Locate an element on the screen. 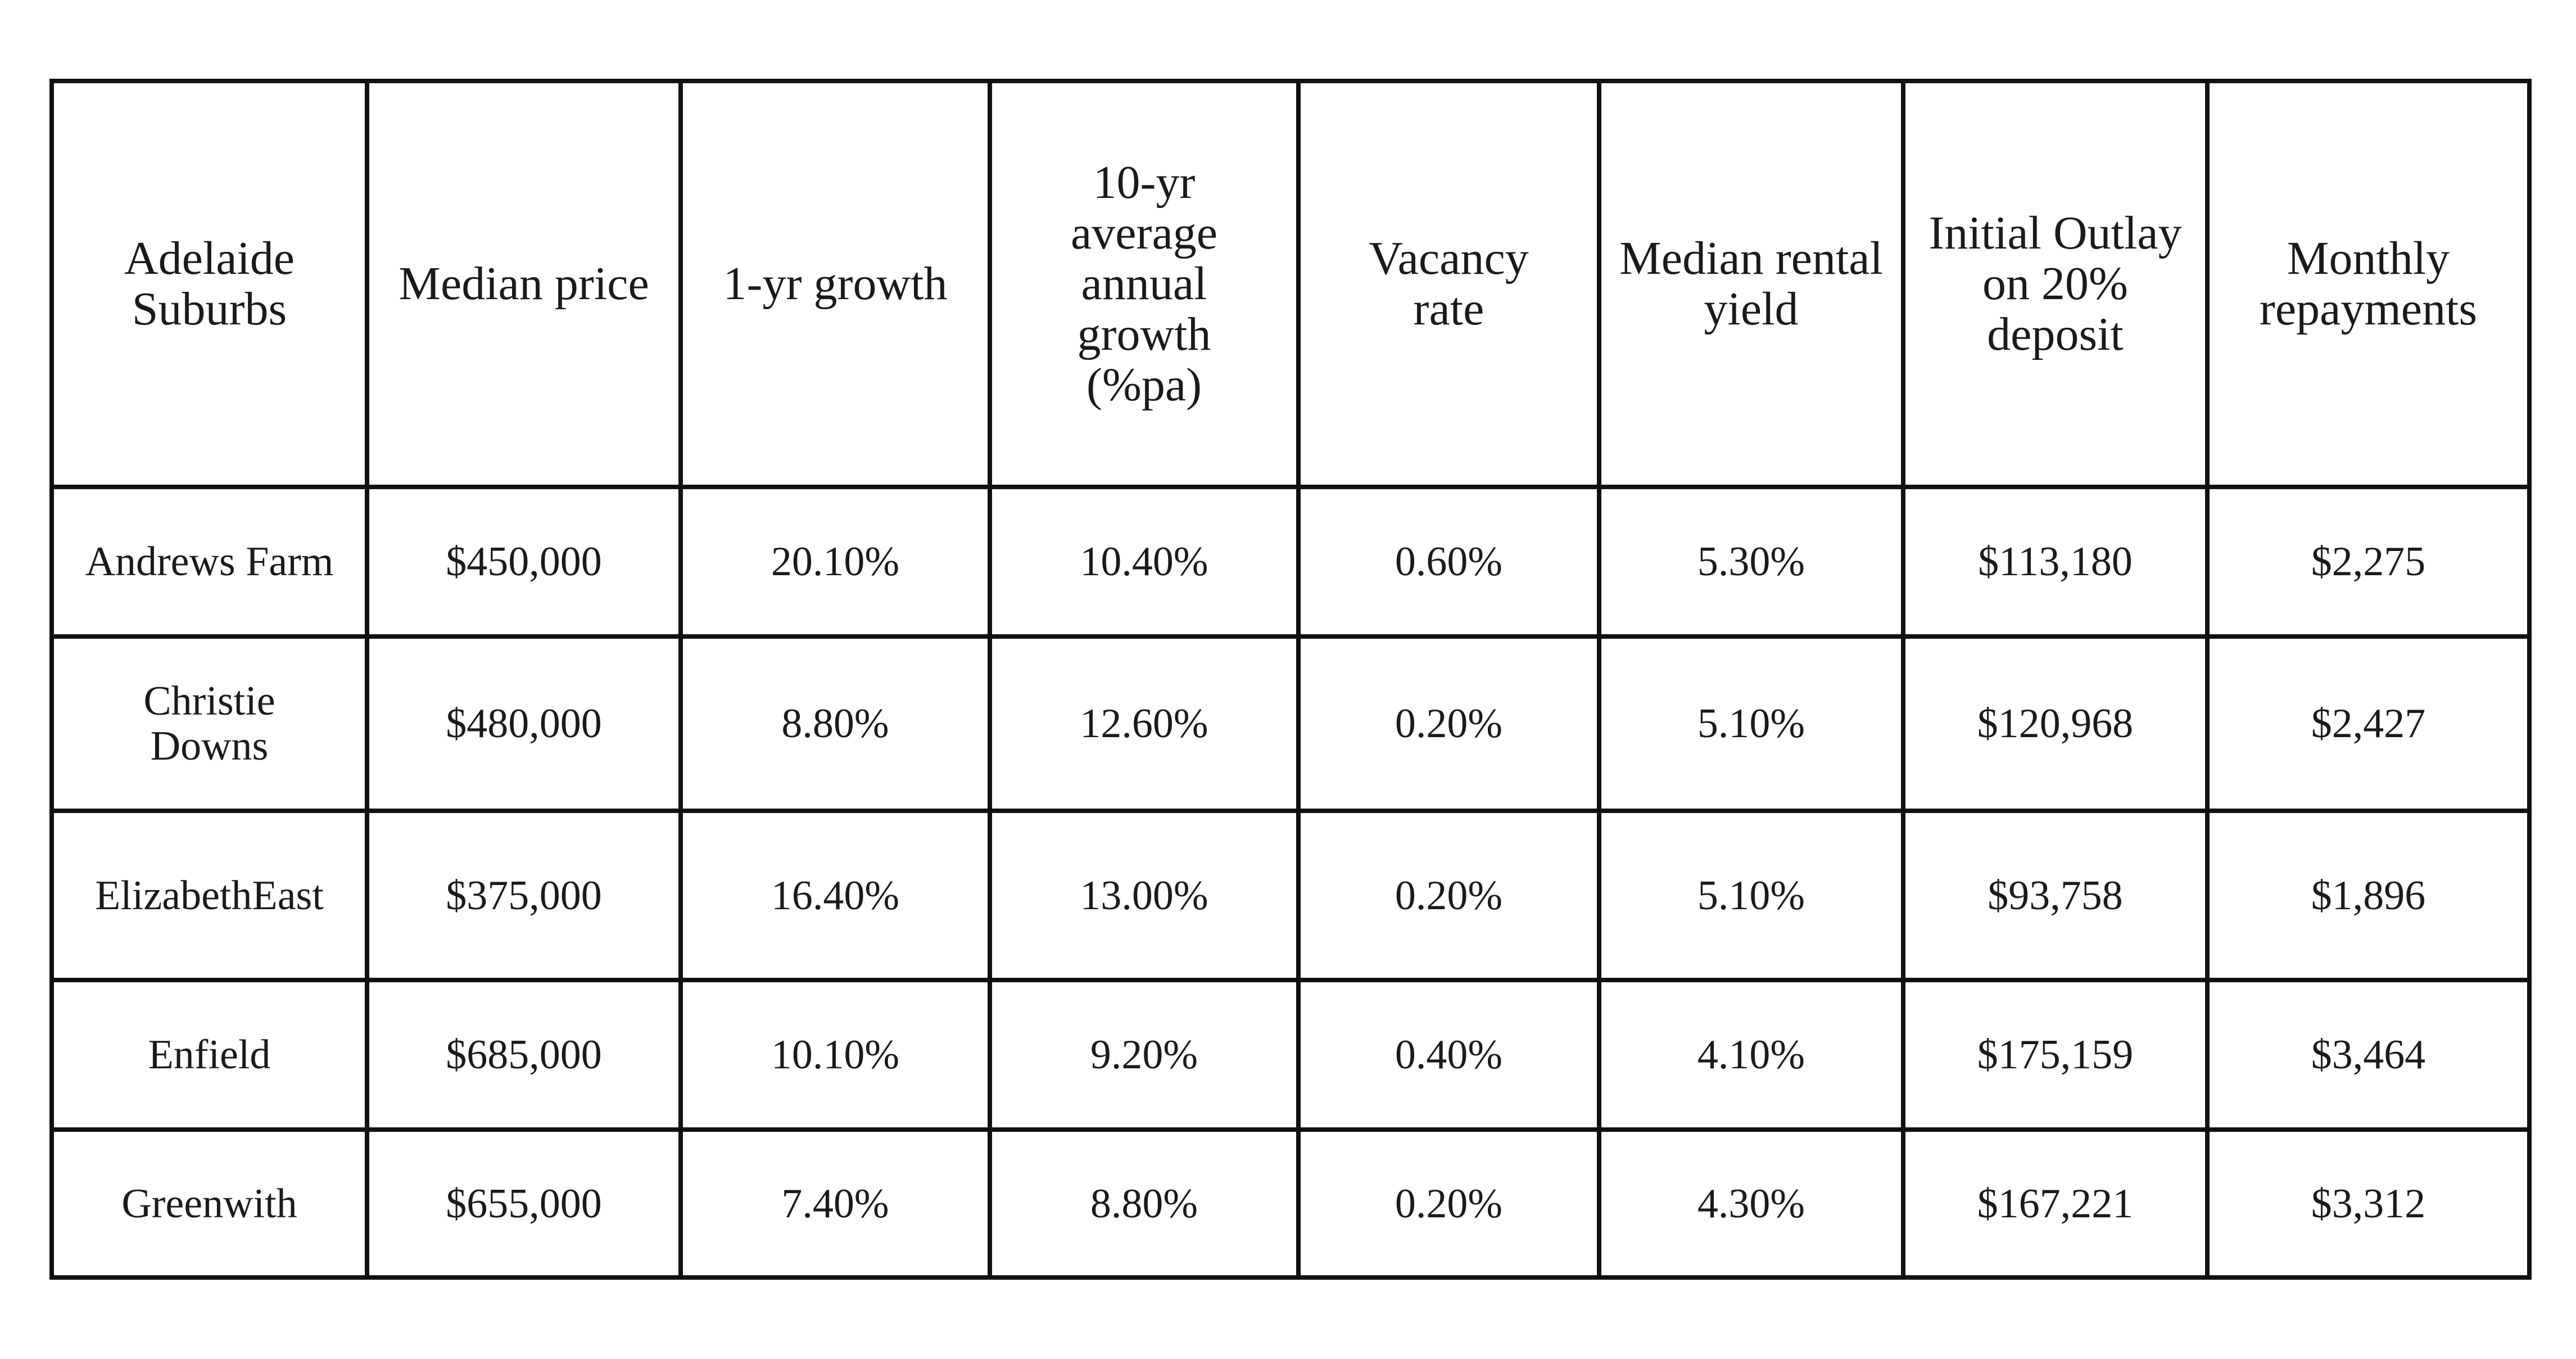 This screenshot has width=2576, height=1359. table-cell: $3,312 is located at coordinates (2368, 1204).